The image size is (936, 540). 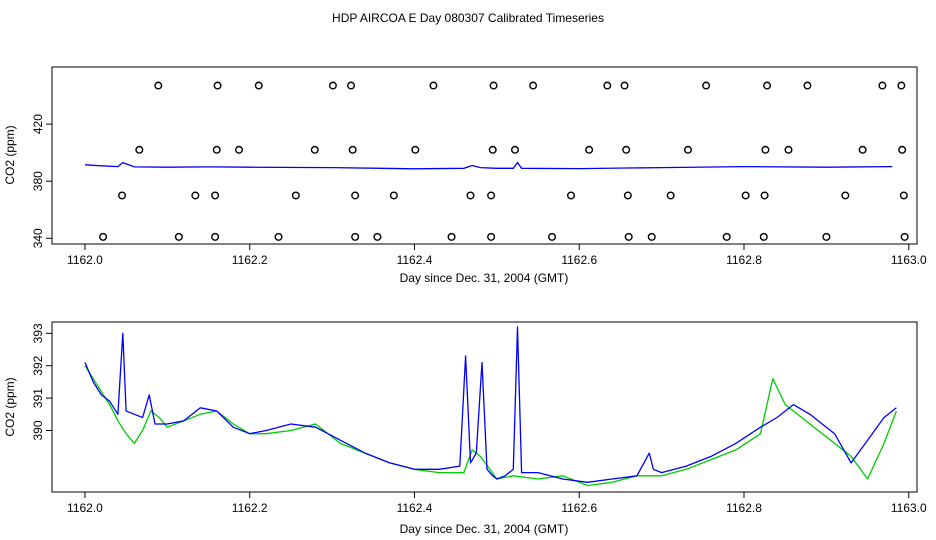 What do you see at coordinates (38, 365) in the screenshot?
I see `y-tick-label: 392` at bounding box center [38, 365].